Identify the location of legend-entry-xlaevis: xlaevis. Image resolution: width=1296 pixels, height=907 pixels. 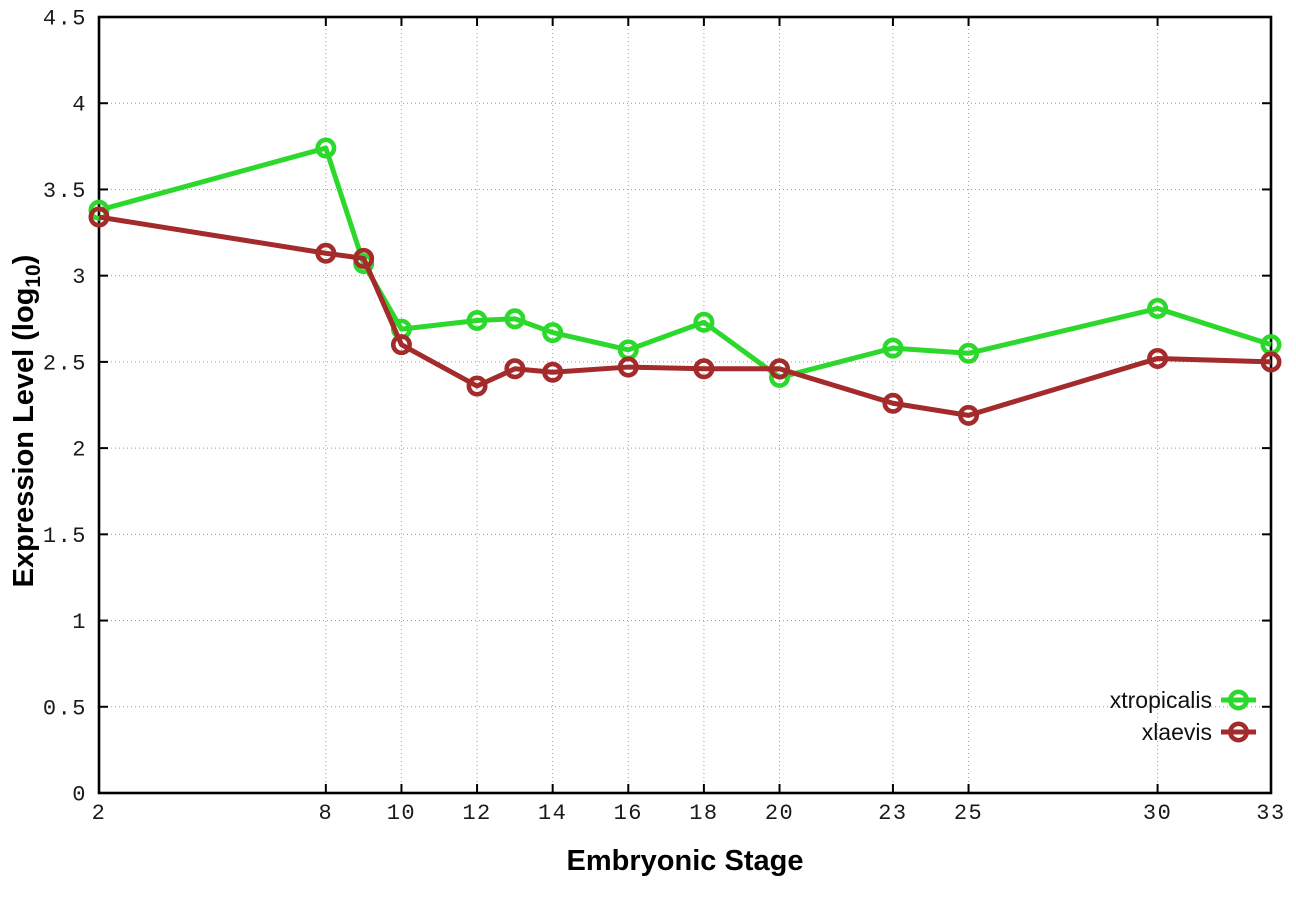
(1199, 732).